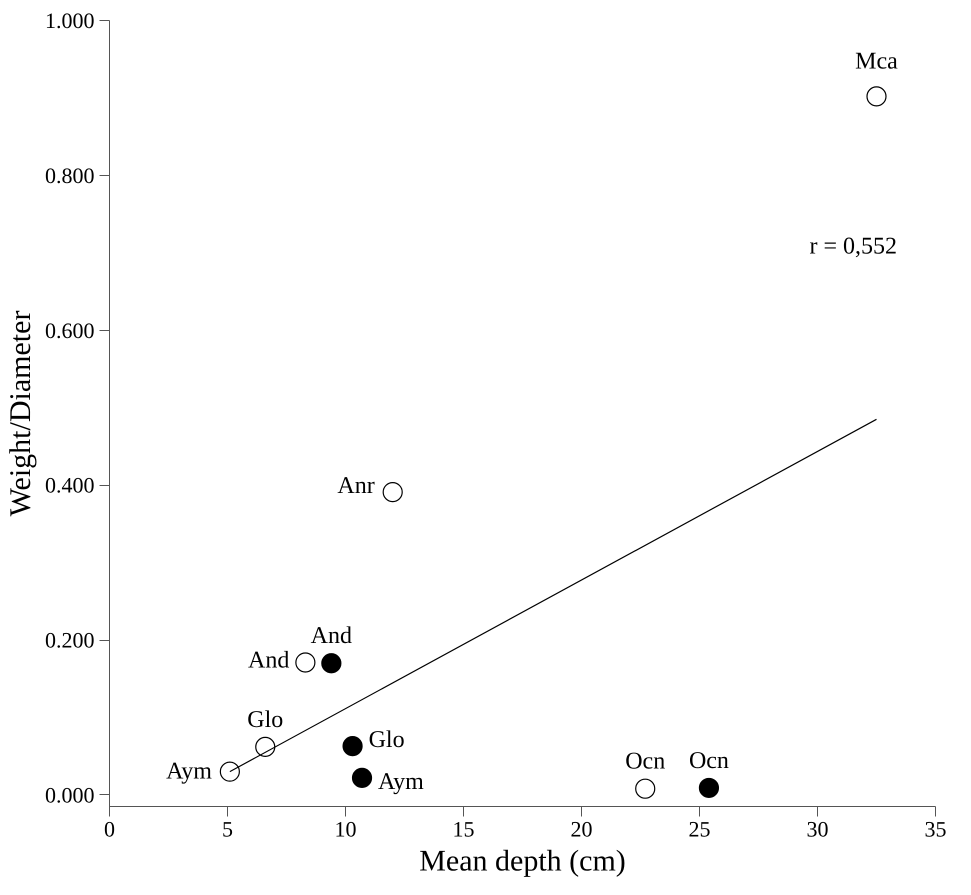  I want to click on x-tick-label: 30, so click(817, 829).